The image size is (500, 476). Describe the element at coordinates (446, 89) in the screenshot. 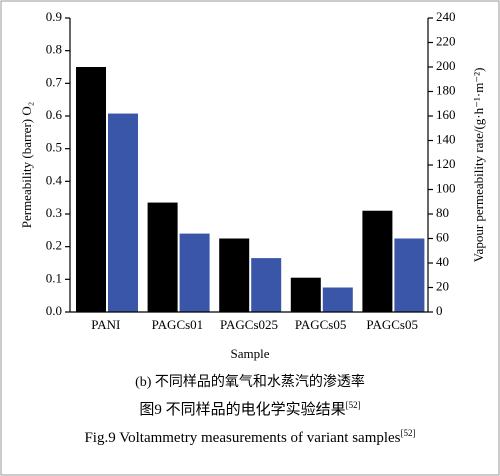

I see `y2-tick-label: 180` at that location.